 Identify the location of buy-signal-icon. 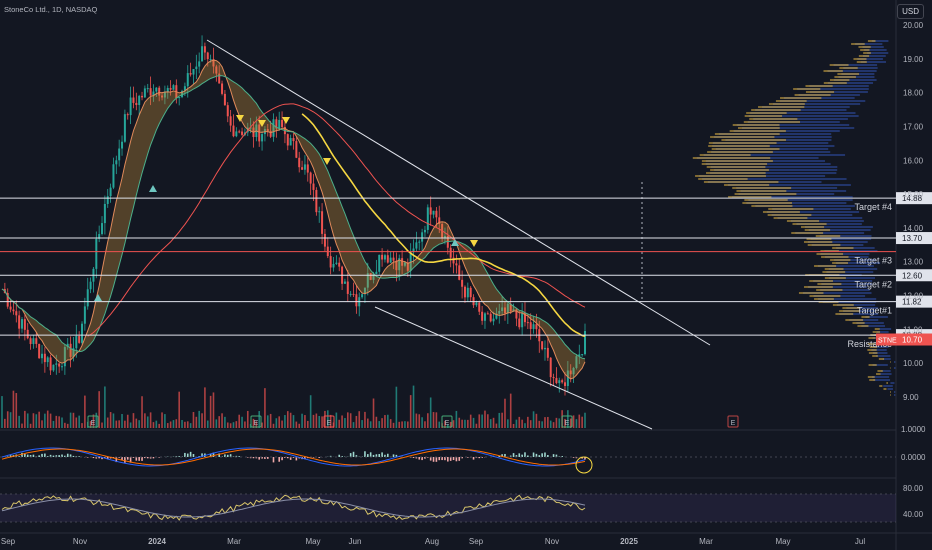
(153, 188).